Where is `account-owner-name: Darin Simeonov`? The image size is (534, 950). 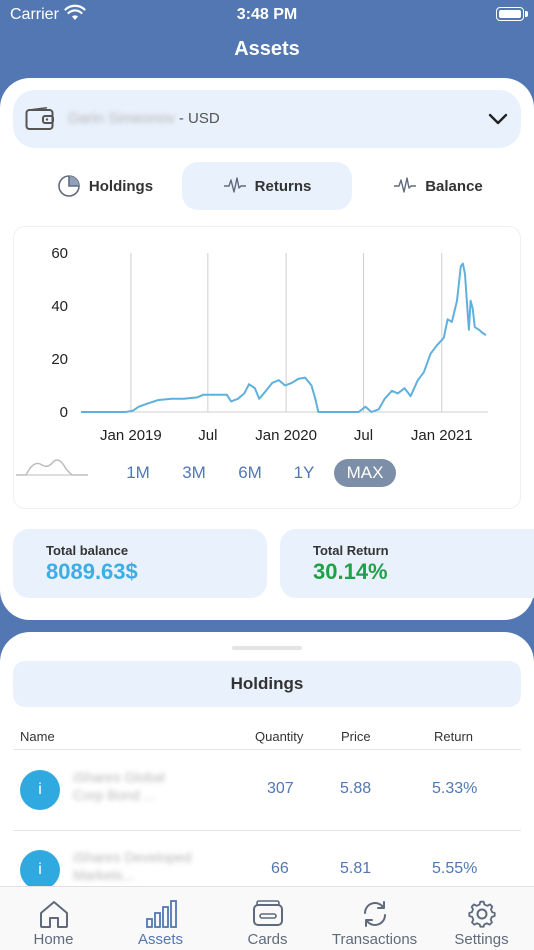
account-owner-name: Darin Simeonov is located at coordinates (121, 118).